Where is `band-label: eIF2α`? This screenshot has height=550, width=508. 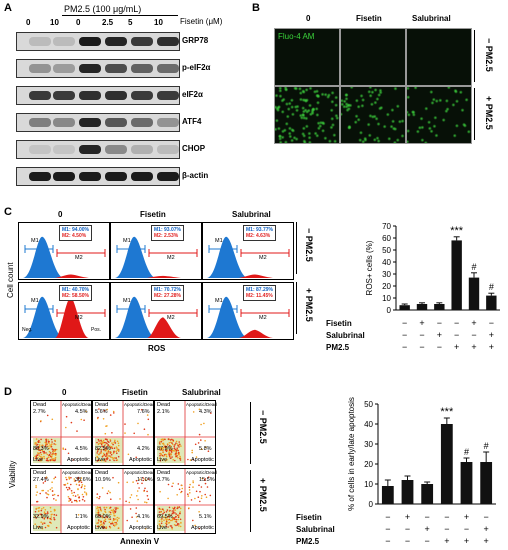
band-label: eIF2α is located at coordinates (192, 94).